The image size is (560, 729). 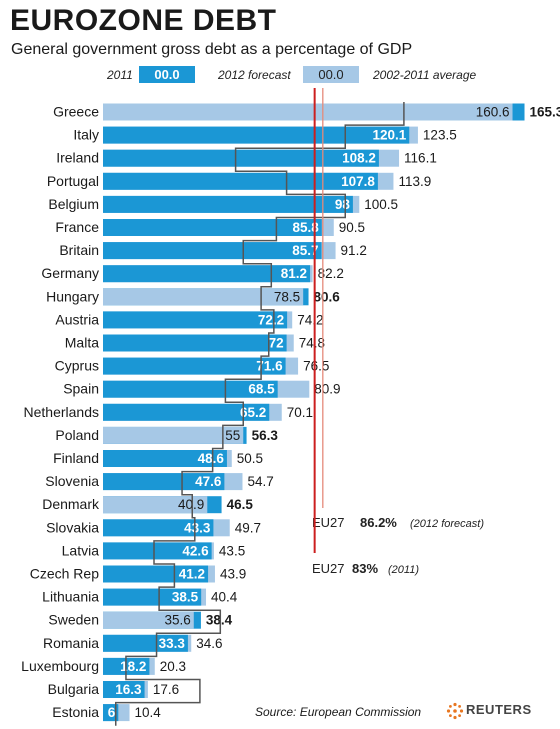 I want to click on value-label-2011: 56.3, so click(x=265, y=435).